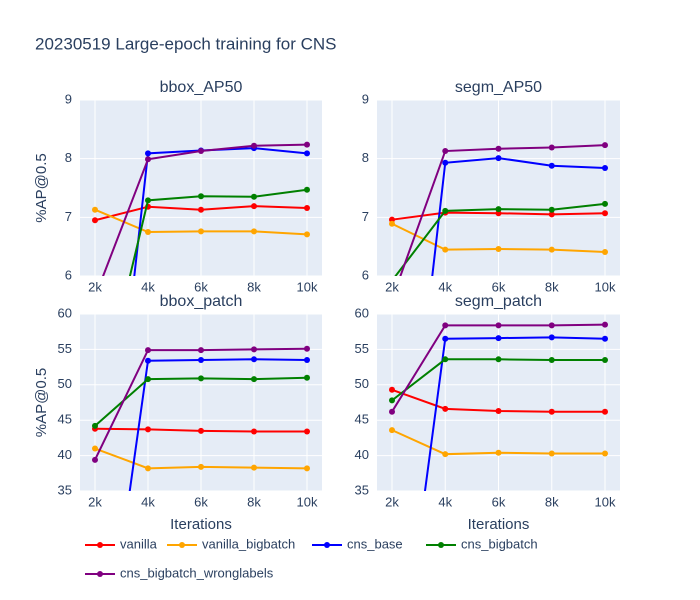  I want to click on y-tick-label: 40, so click(362, 454).